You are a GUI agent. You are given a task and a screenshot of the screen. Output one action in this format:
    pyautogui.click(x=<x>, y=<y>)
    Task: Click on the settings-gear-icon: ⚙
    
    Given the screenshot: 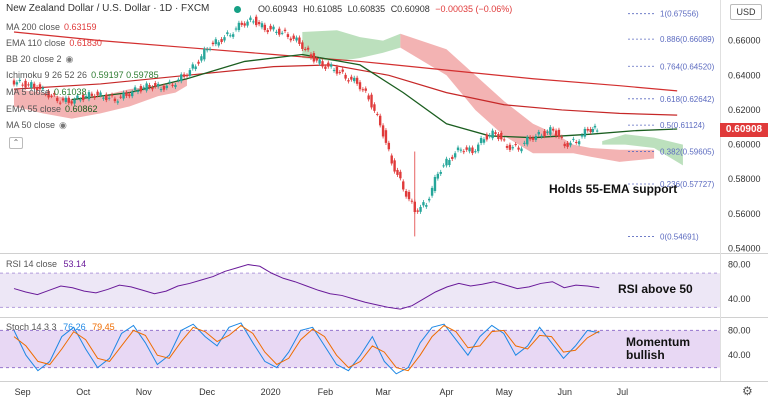 What is the action you would take?
    pyautogui.click(x=747, y=391)
    